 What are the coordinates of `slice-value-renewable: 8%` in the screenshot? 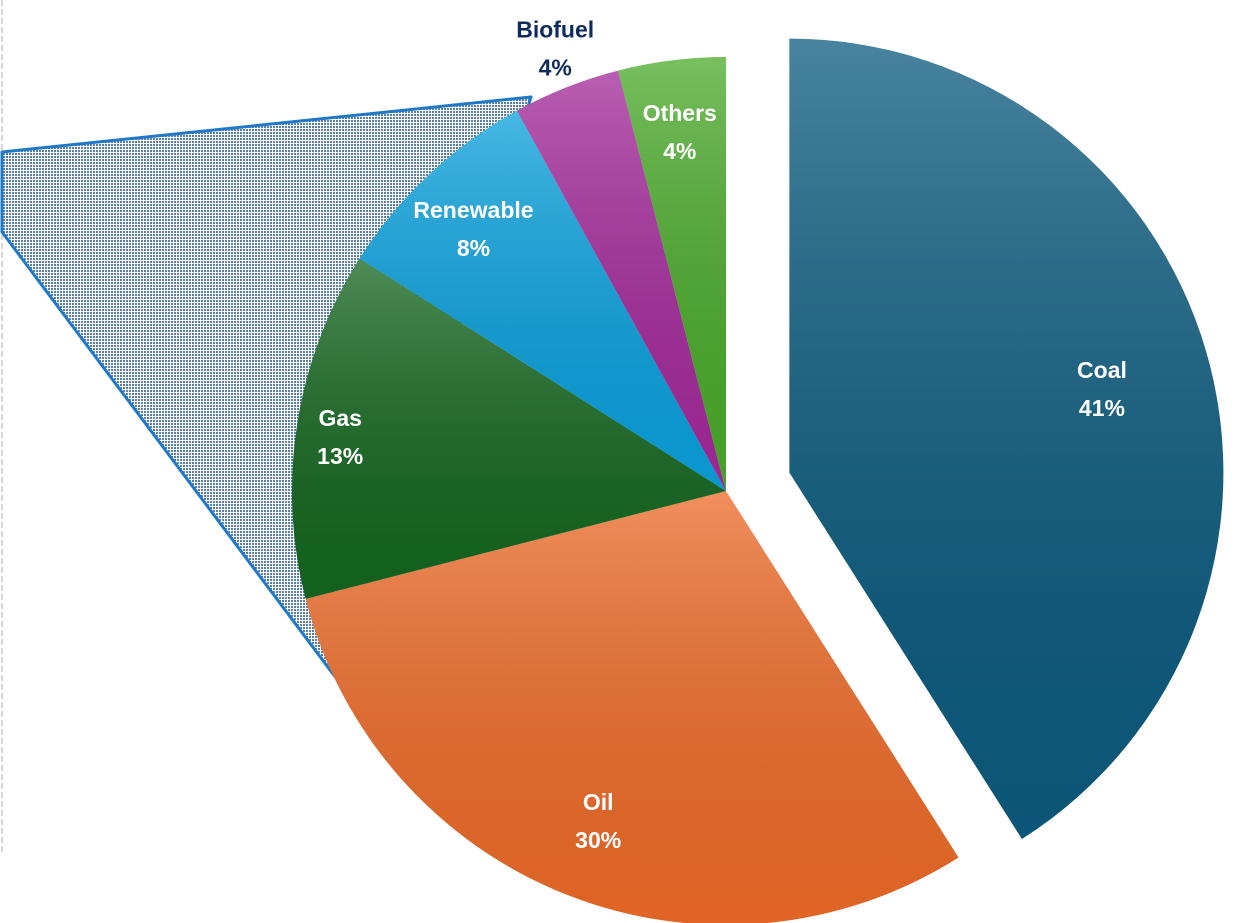 It's located at (473, 248).